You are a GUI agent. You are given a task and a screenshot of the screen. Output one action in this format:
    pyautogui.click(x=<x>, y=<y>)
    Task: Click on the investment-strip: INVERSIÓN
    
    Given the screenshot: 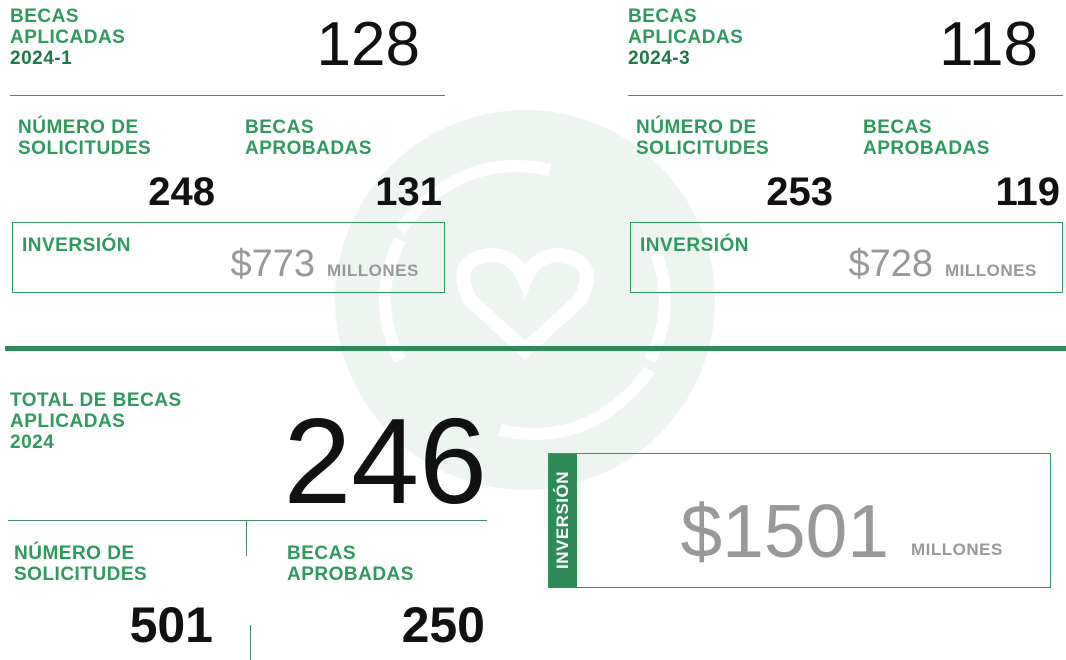 What is the action you would take?
    pyautogui.click(x=563, y=520)
    